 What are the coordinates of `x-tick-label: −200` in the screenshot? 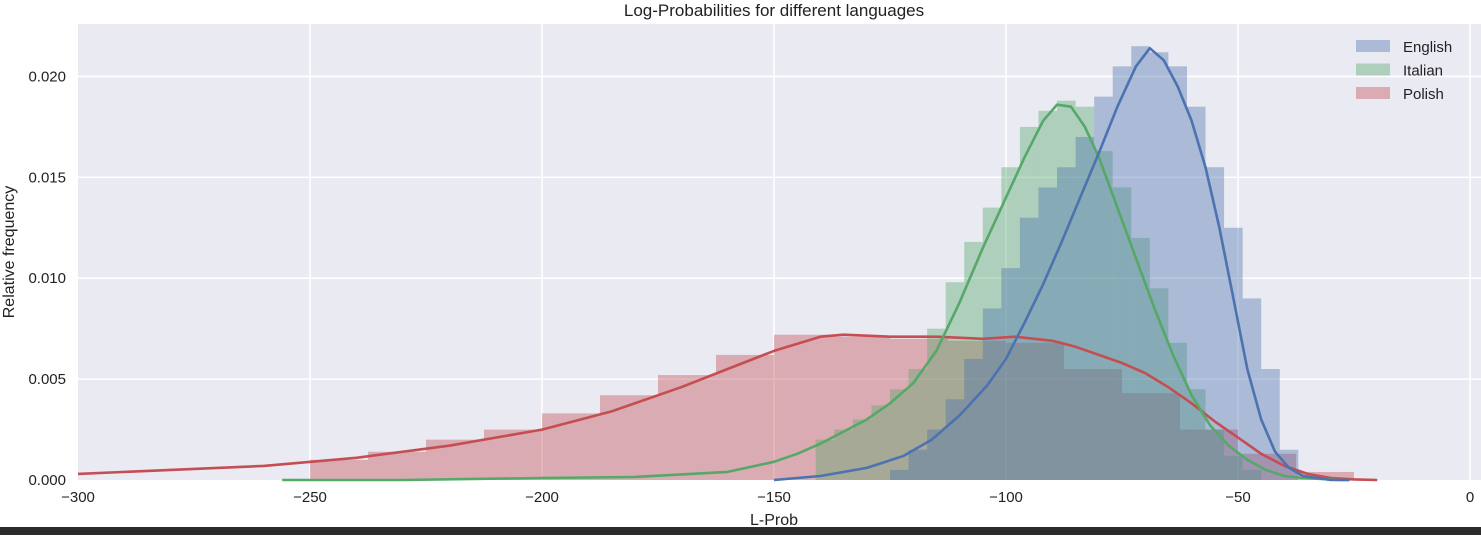 It's located at (542, 497).